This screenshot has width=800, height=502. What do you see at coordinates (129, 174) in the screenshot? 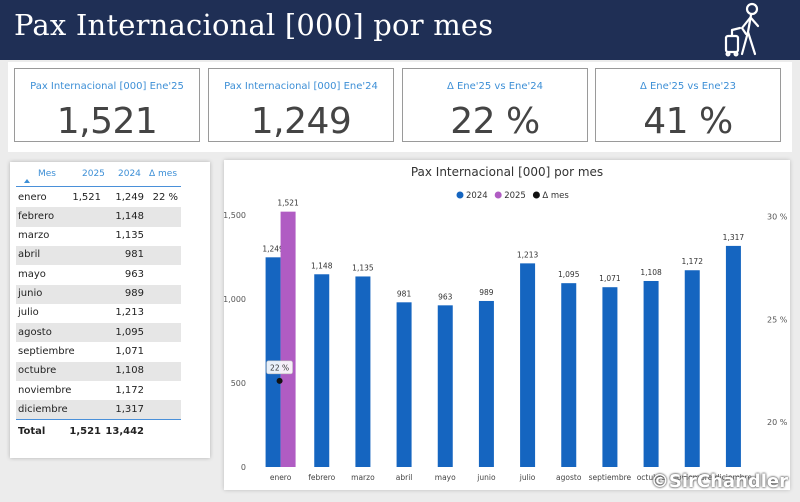
I see `column-header-2024: 2024` at bounding box center [129, 174].